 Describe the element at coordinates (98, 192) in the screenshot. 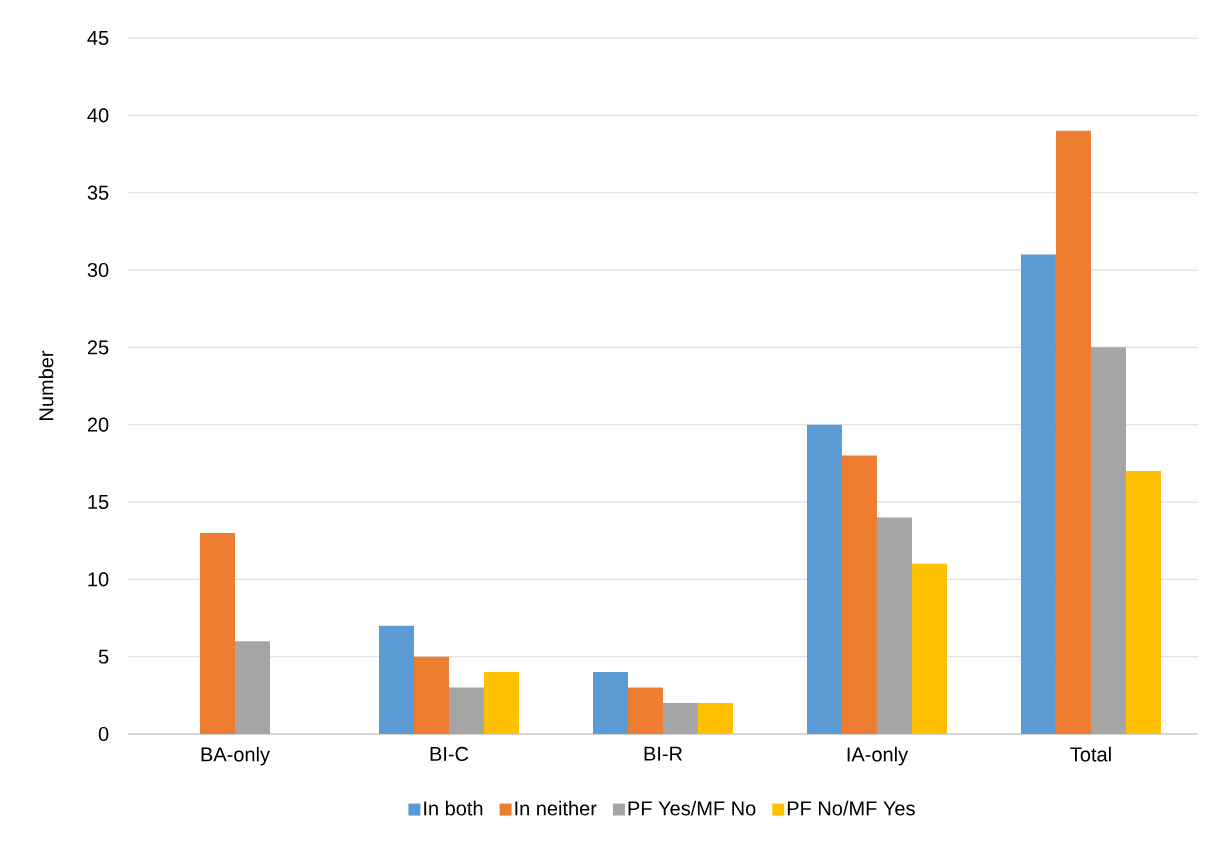

I see `y-tick-label: 35` at that location.